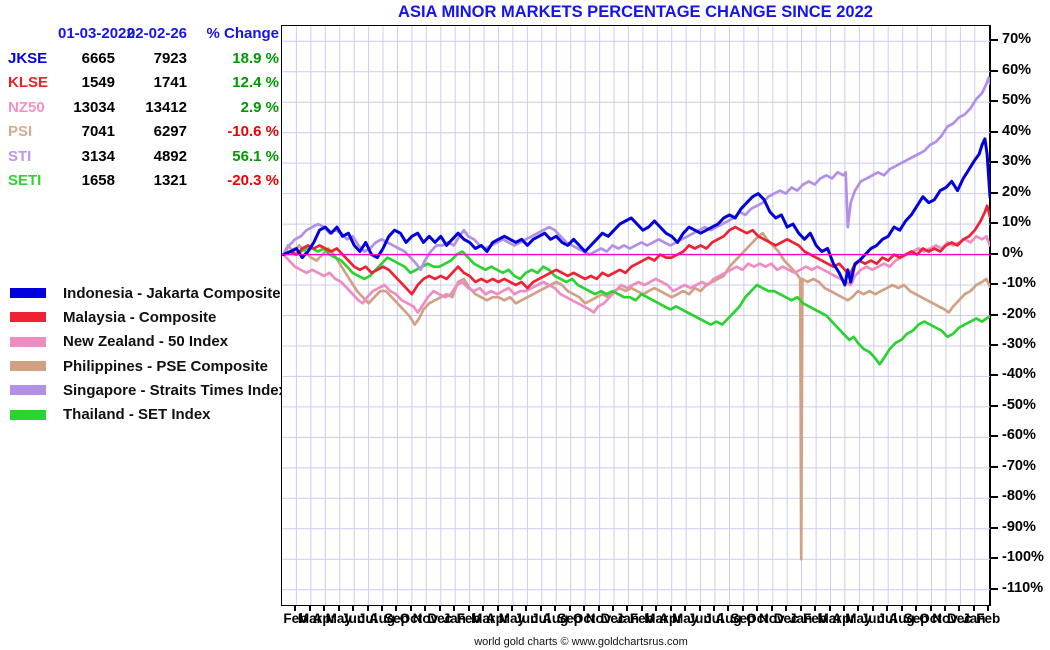 This screenshot has width=1050, height=650. I want to click on y-axis-label: -50%, so click(1019, 404).